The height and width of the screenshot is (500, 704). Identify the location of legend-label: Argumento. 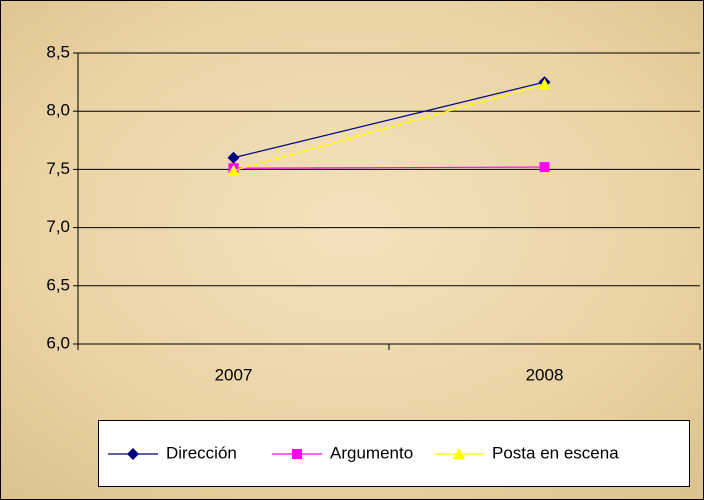
(371, 452).